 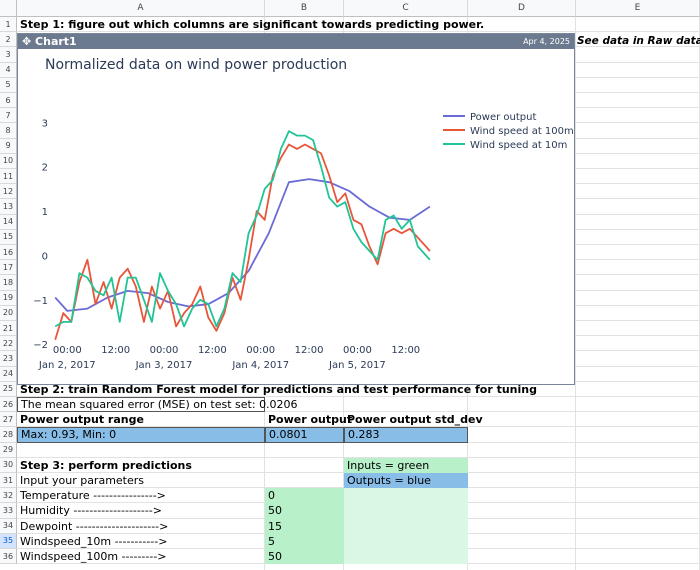 What do you see at coordinates (638, 8) in the screenshot?
I see `column-header-e: E` at bounding box center [638, 8].